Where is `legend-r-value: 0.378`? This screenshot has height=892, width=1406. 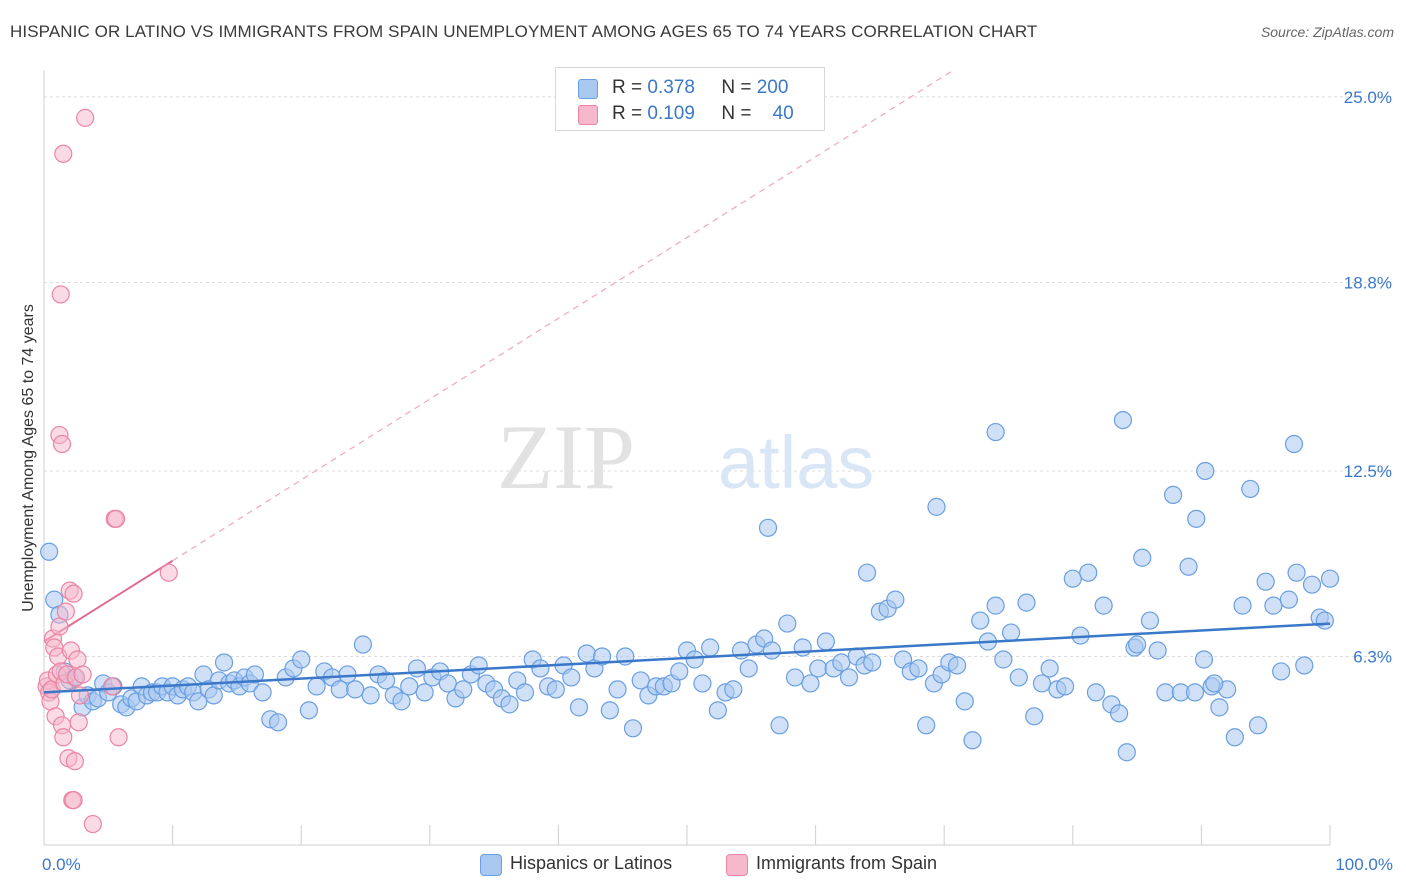 legend-r-value: 0.378 is located at coordinates (671, 87).